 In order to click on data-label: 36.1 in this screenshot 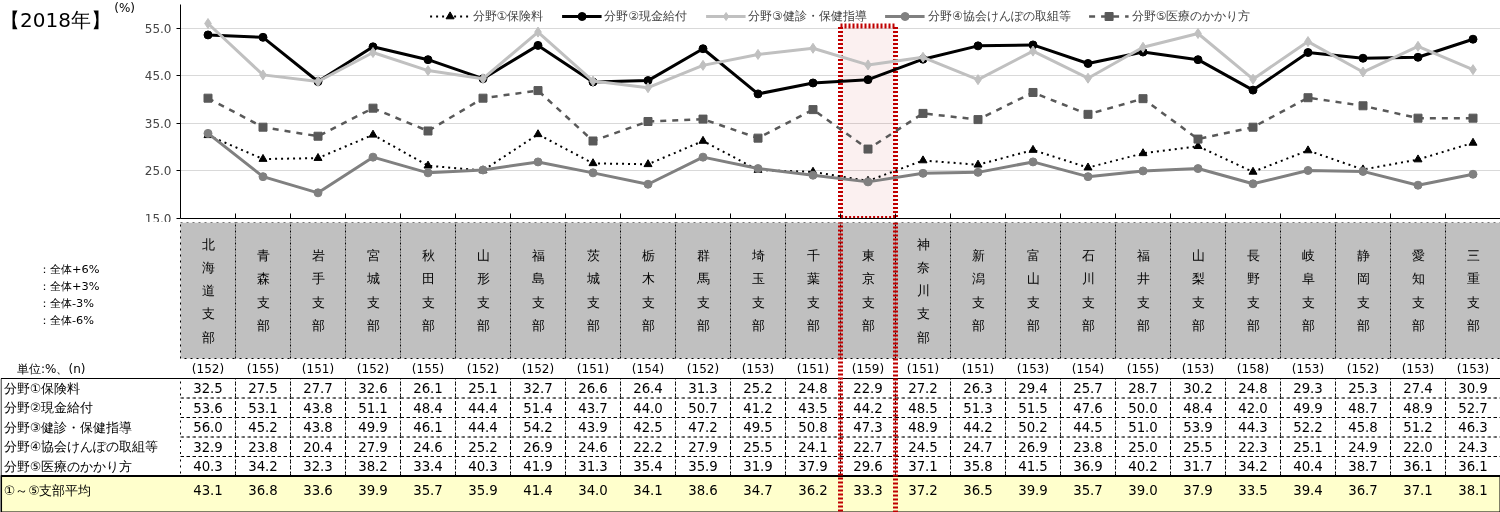, I will do `click(1473, 467)`.